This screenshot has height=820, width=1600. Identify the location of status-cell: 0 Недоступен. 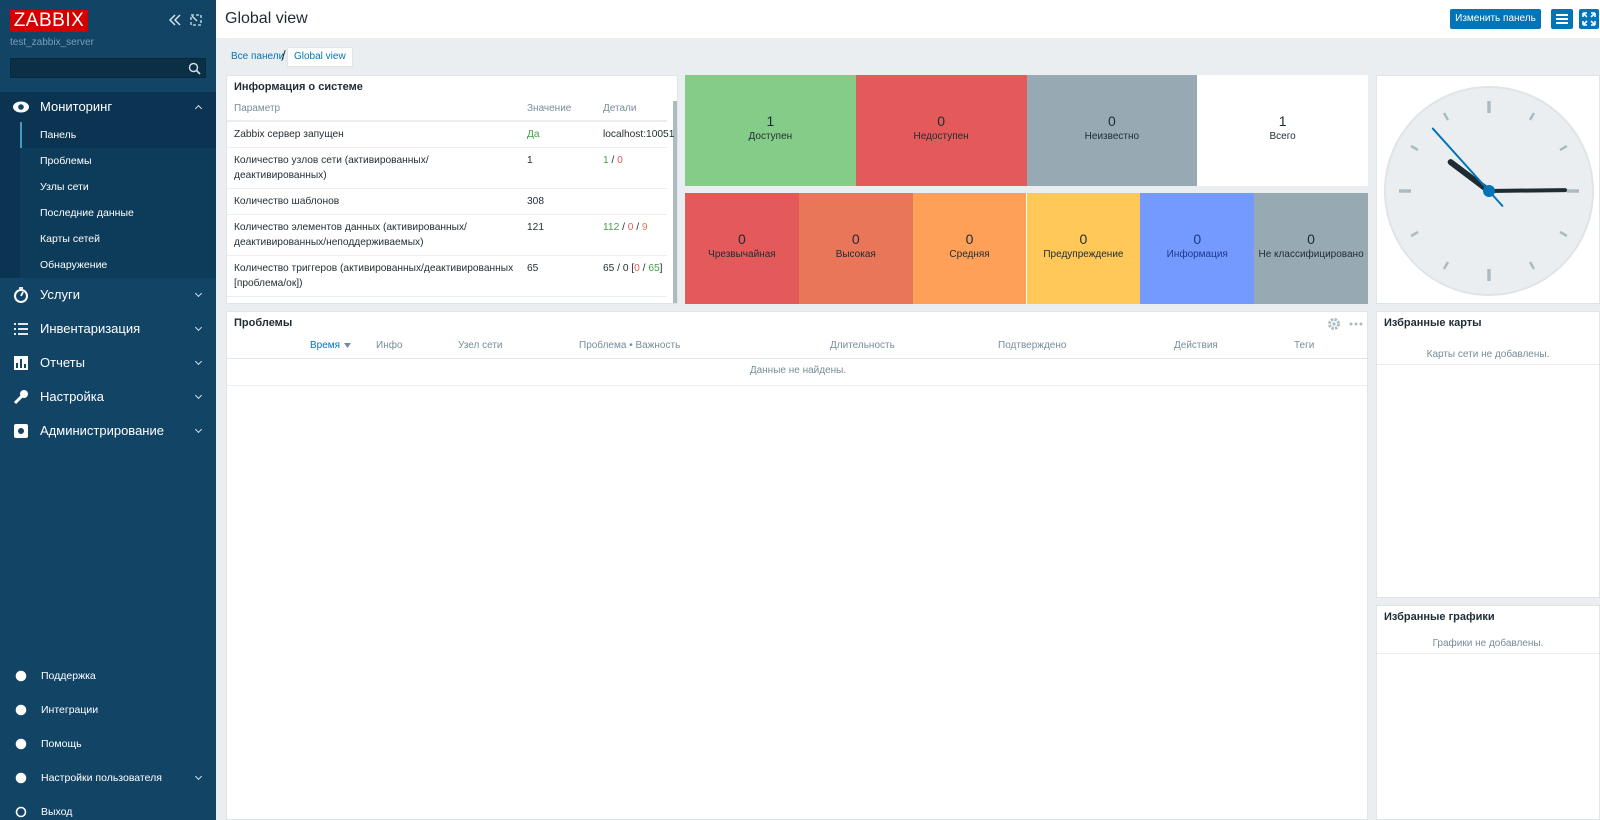
(941, 130).